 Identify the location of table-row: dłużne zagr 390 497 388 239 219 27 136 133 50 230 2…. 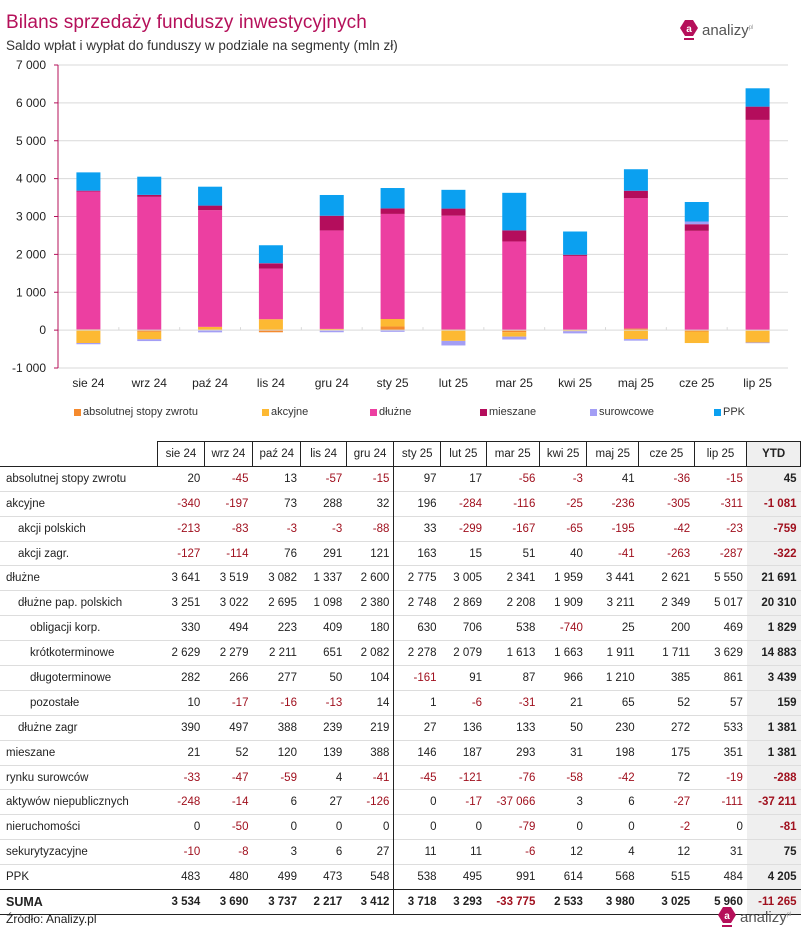
(400, 728).